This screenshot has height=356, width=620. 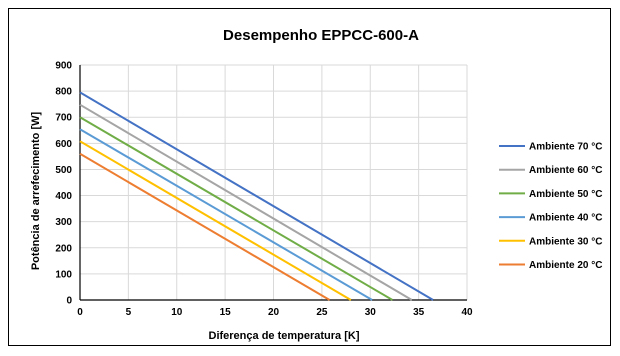 I want to click on y-tick-label: 500, so click(x=63, y=170).